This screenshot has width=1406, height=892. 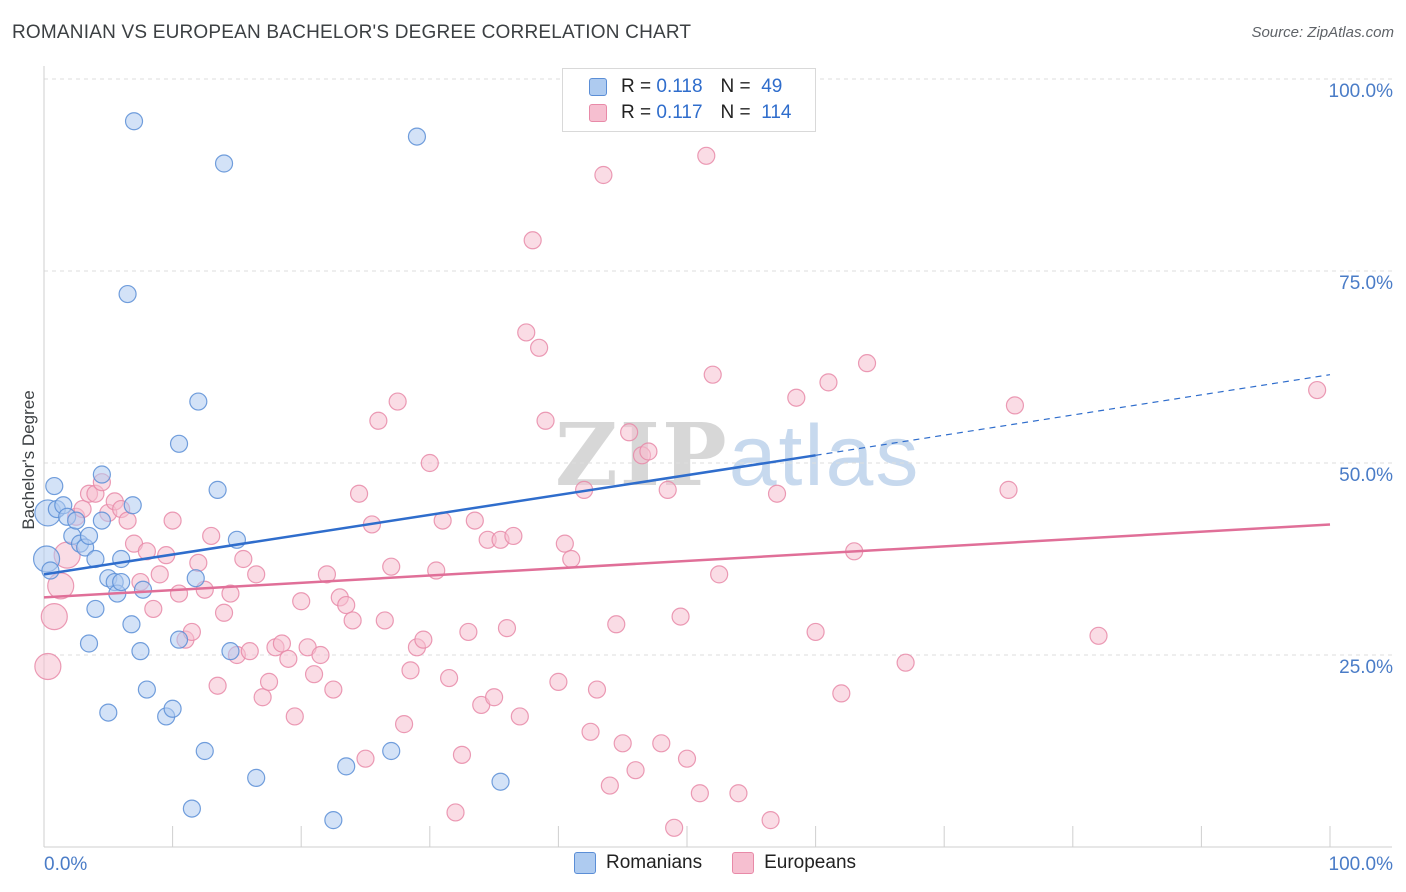 I want to click on romanians-swatch, so click(x=585, y=863).